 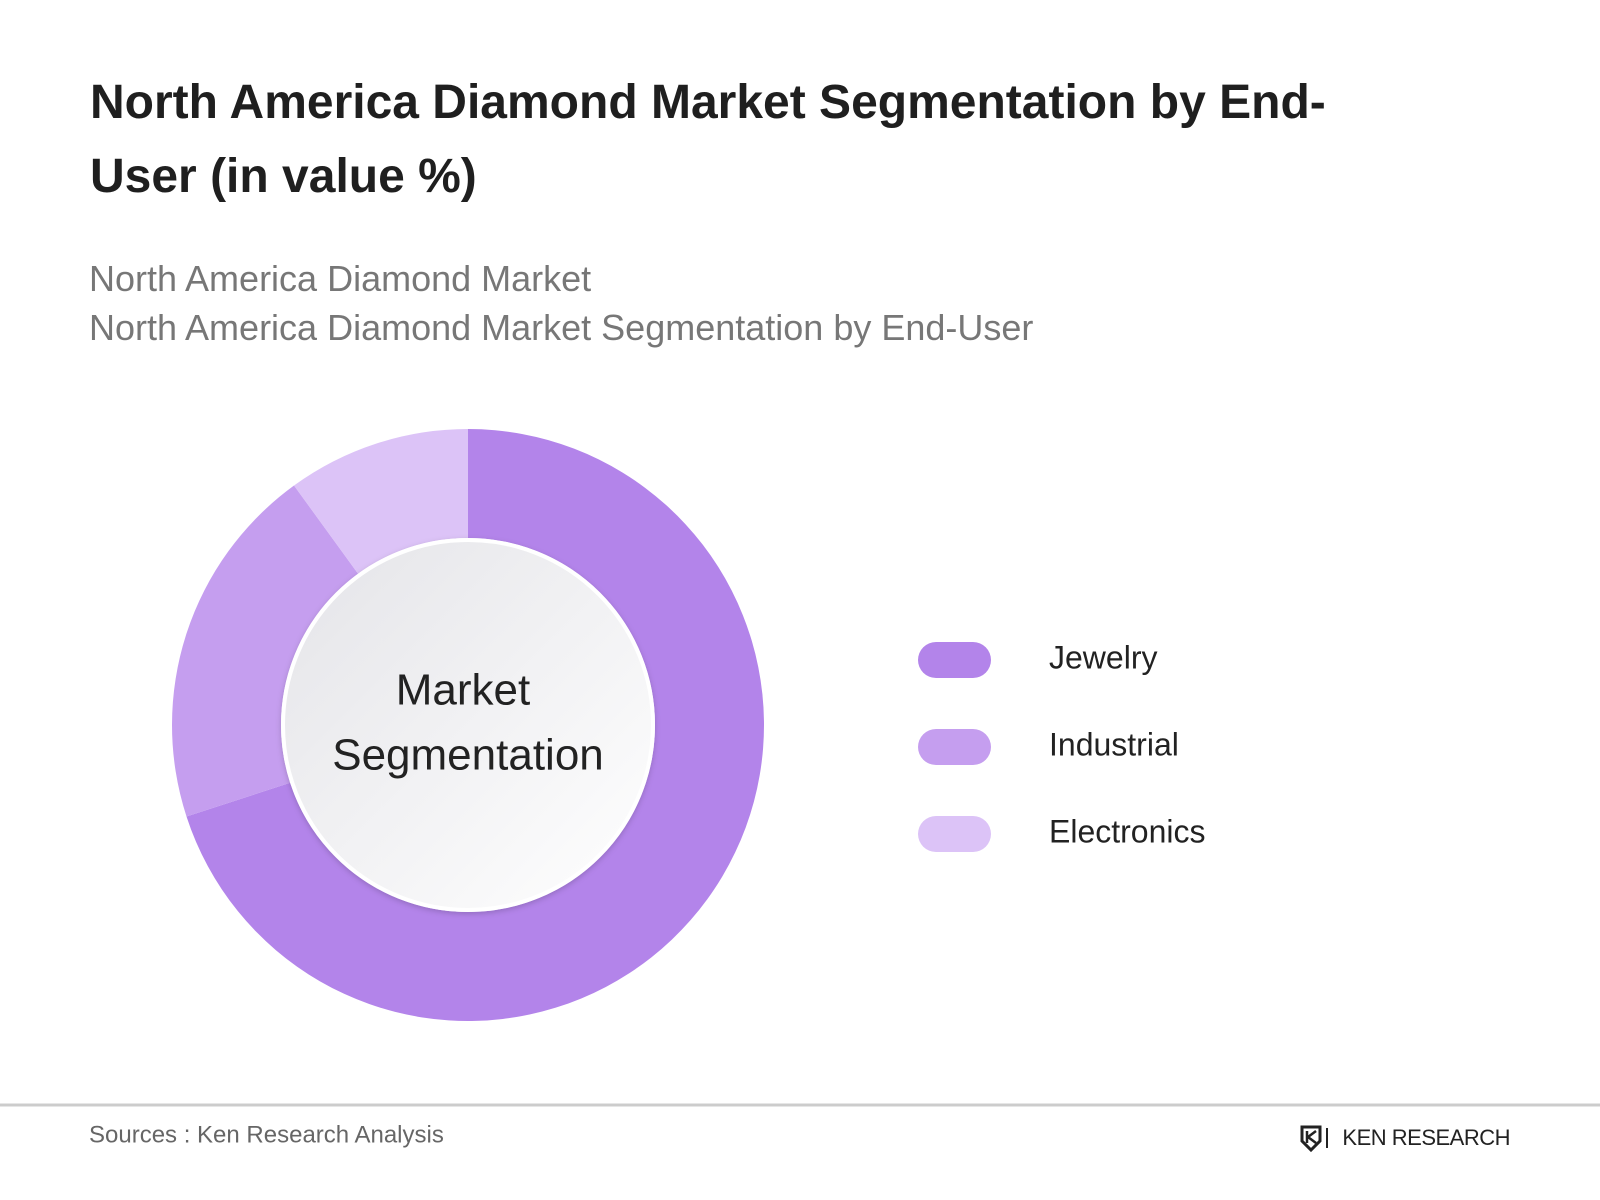 I want to click on center-disc, so click(x=468, y=725).